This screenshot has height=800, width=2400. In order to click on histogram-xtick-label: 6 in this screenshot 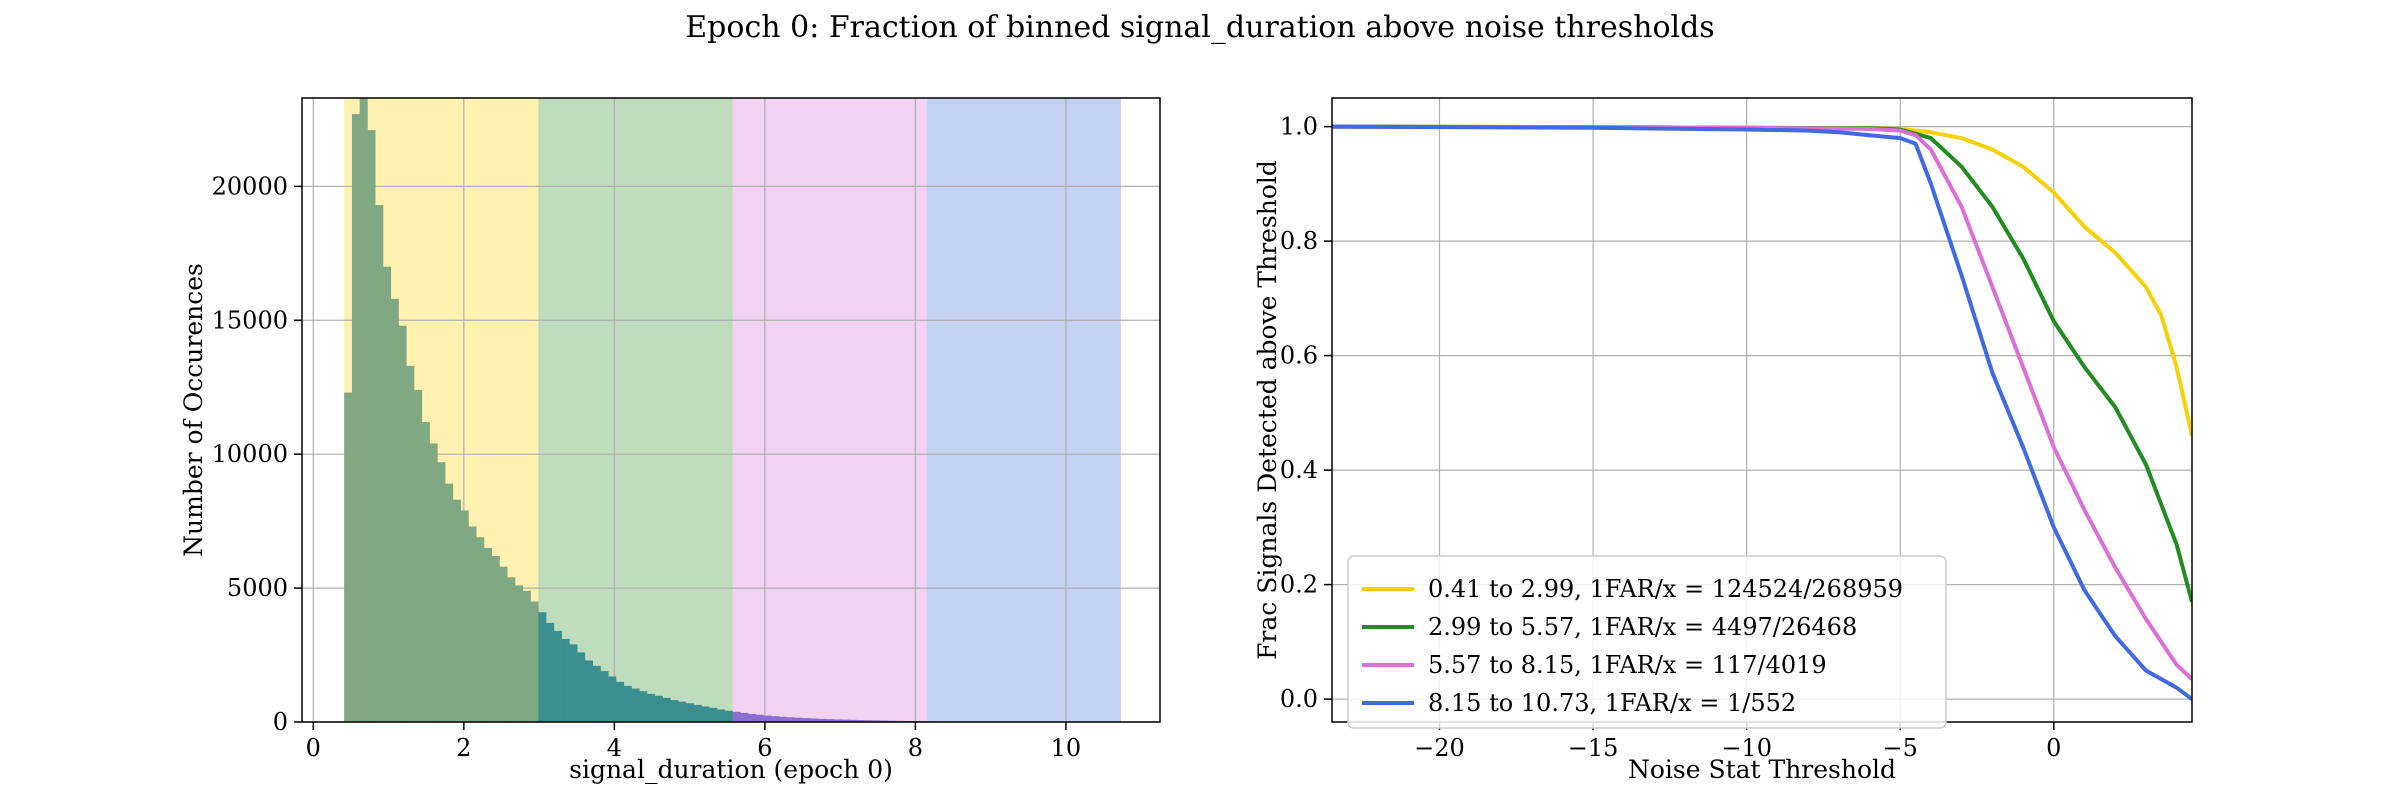, I will do `click(764, 748)`.